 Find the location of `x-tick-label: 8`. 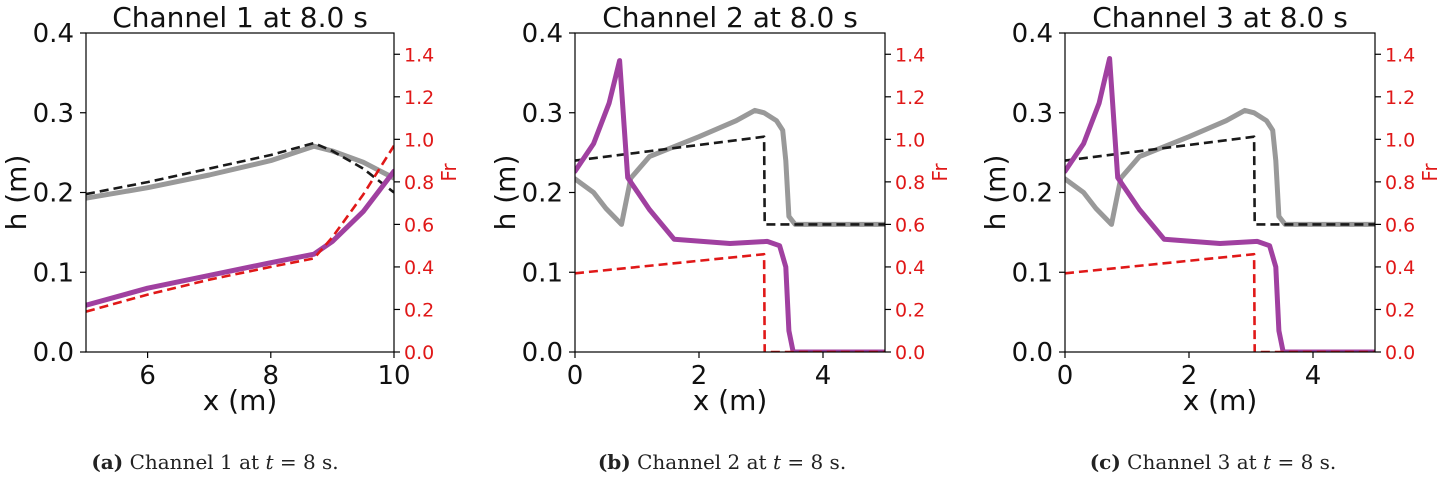

x-tick-label: 8 is located at coordinates (271, 376).